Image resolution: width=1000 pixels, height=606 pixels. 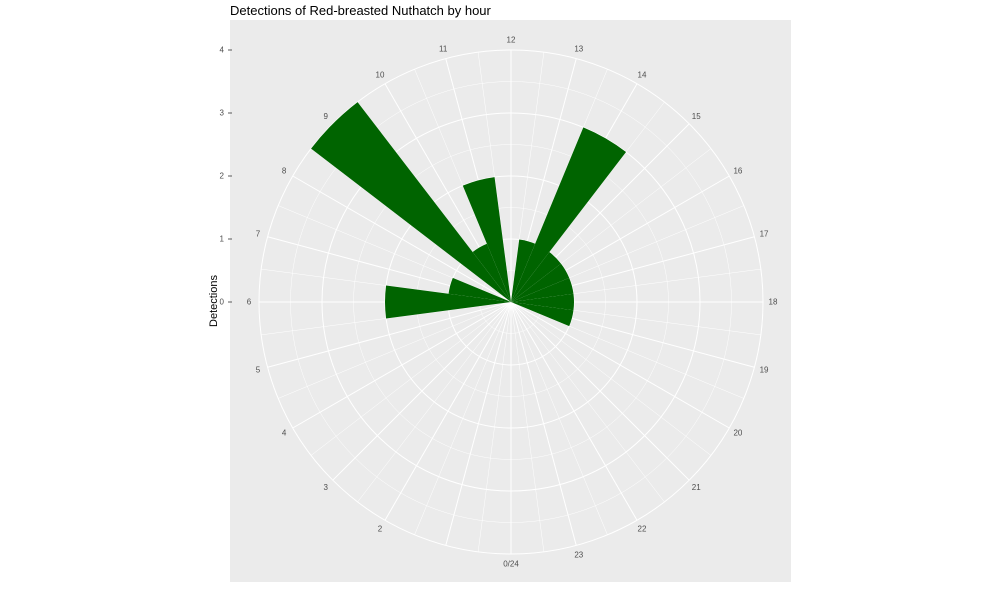 What do you see at coordinates (642, 75) in the screenshot?
I see `hour-label: 14` at bounding box center [642, 75].